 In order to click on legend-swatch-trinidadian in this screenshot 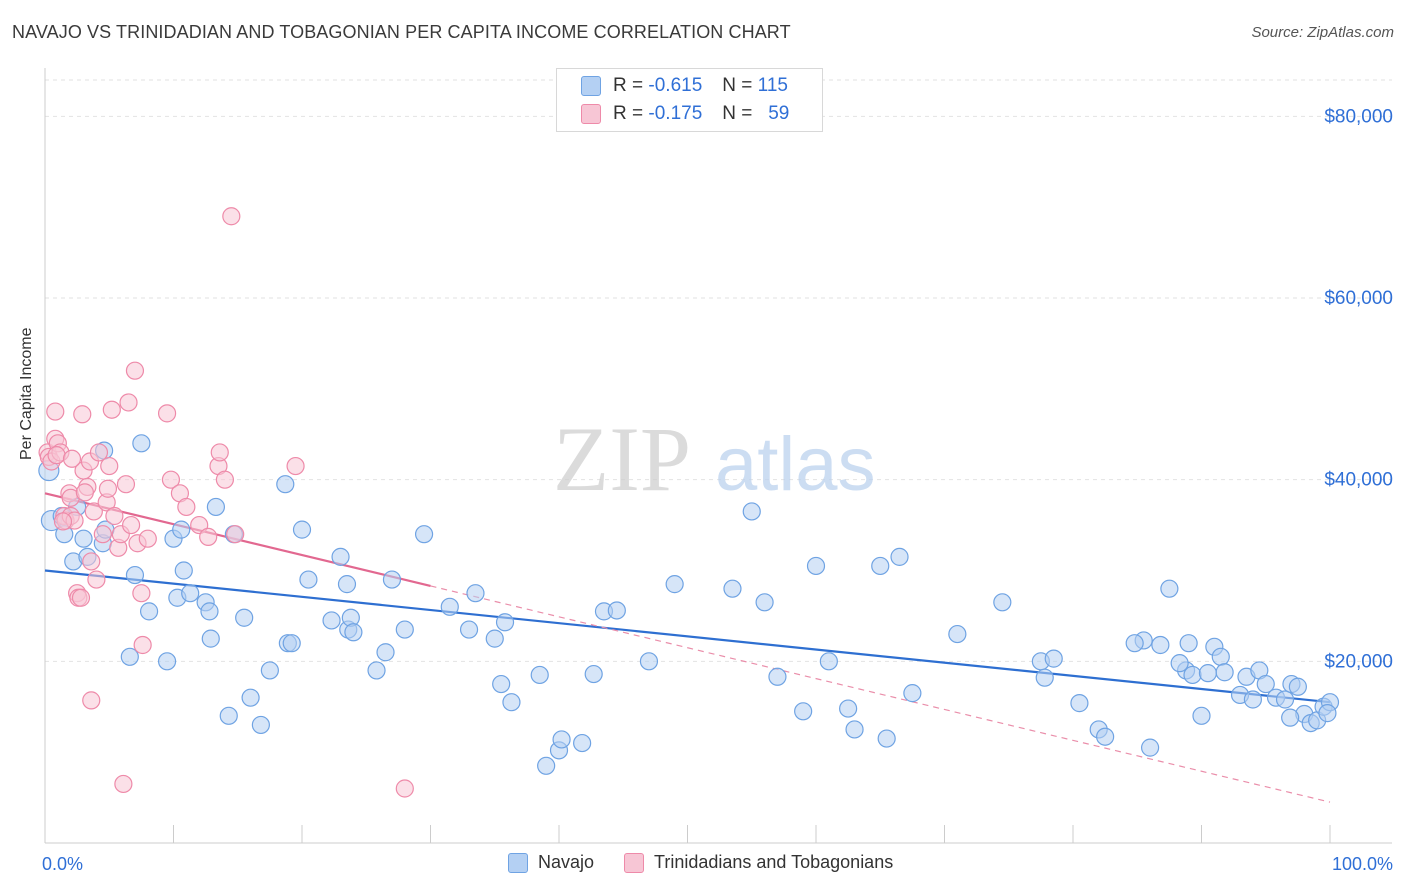, I will do `click(591, 114)`.